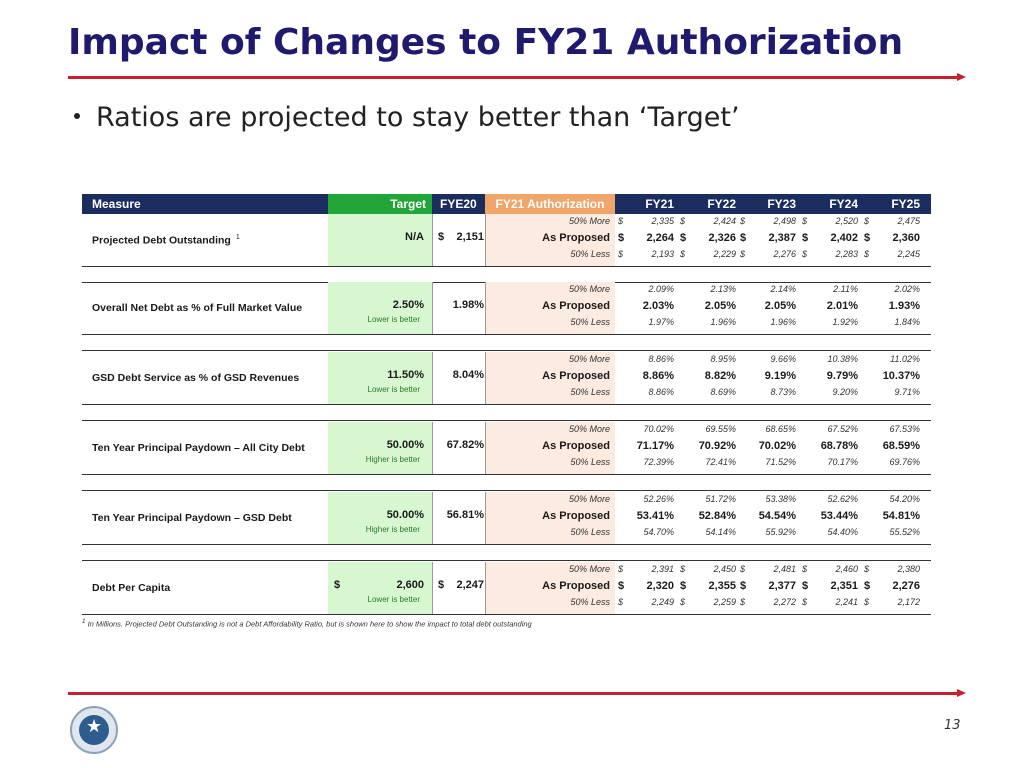 This screenshot has width=1024, height=768. Describe the element at coordinates (723, 322) in the screenshot. I see `projection-value: 1.96%` at that location.